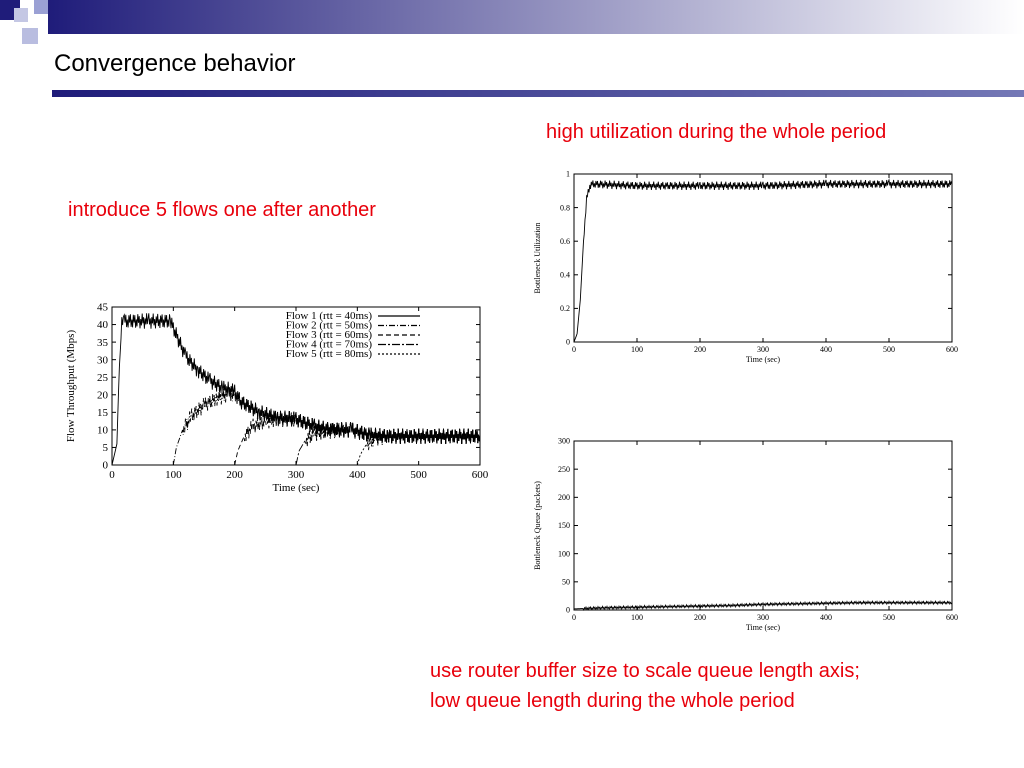 This screenshot has width=1024, height=768. Describe the element at coordinates (71, 386) in the screenshot. I see `y-axis-label: Flow Throughput (Mbps)` at that location.